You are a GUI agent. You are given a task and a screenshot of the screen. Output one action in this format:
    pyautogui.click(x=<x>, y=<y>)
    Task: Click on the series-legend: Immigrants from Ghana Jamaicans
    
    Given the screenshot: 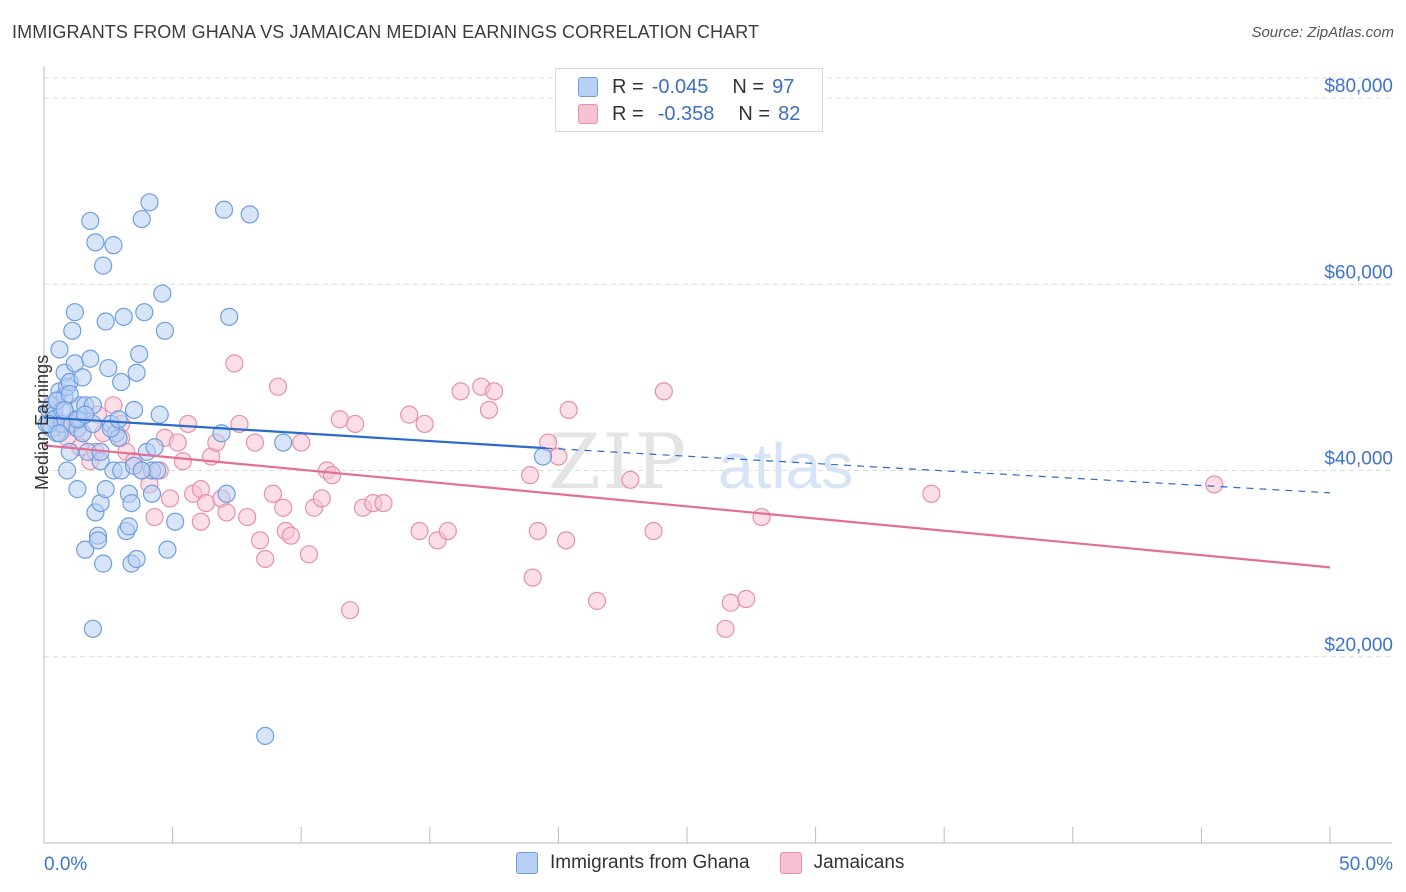 What is the action you would take?
    pyautogui.click(x=725, y=863)
    